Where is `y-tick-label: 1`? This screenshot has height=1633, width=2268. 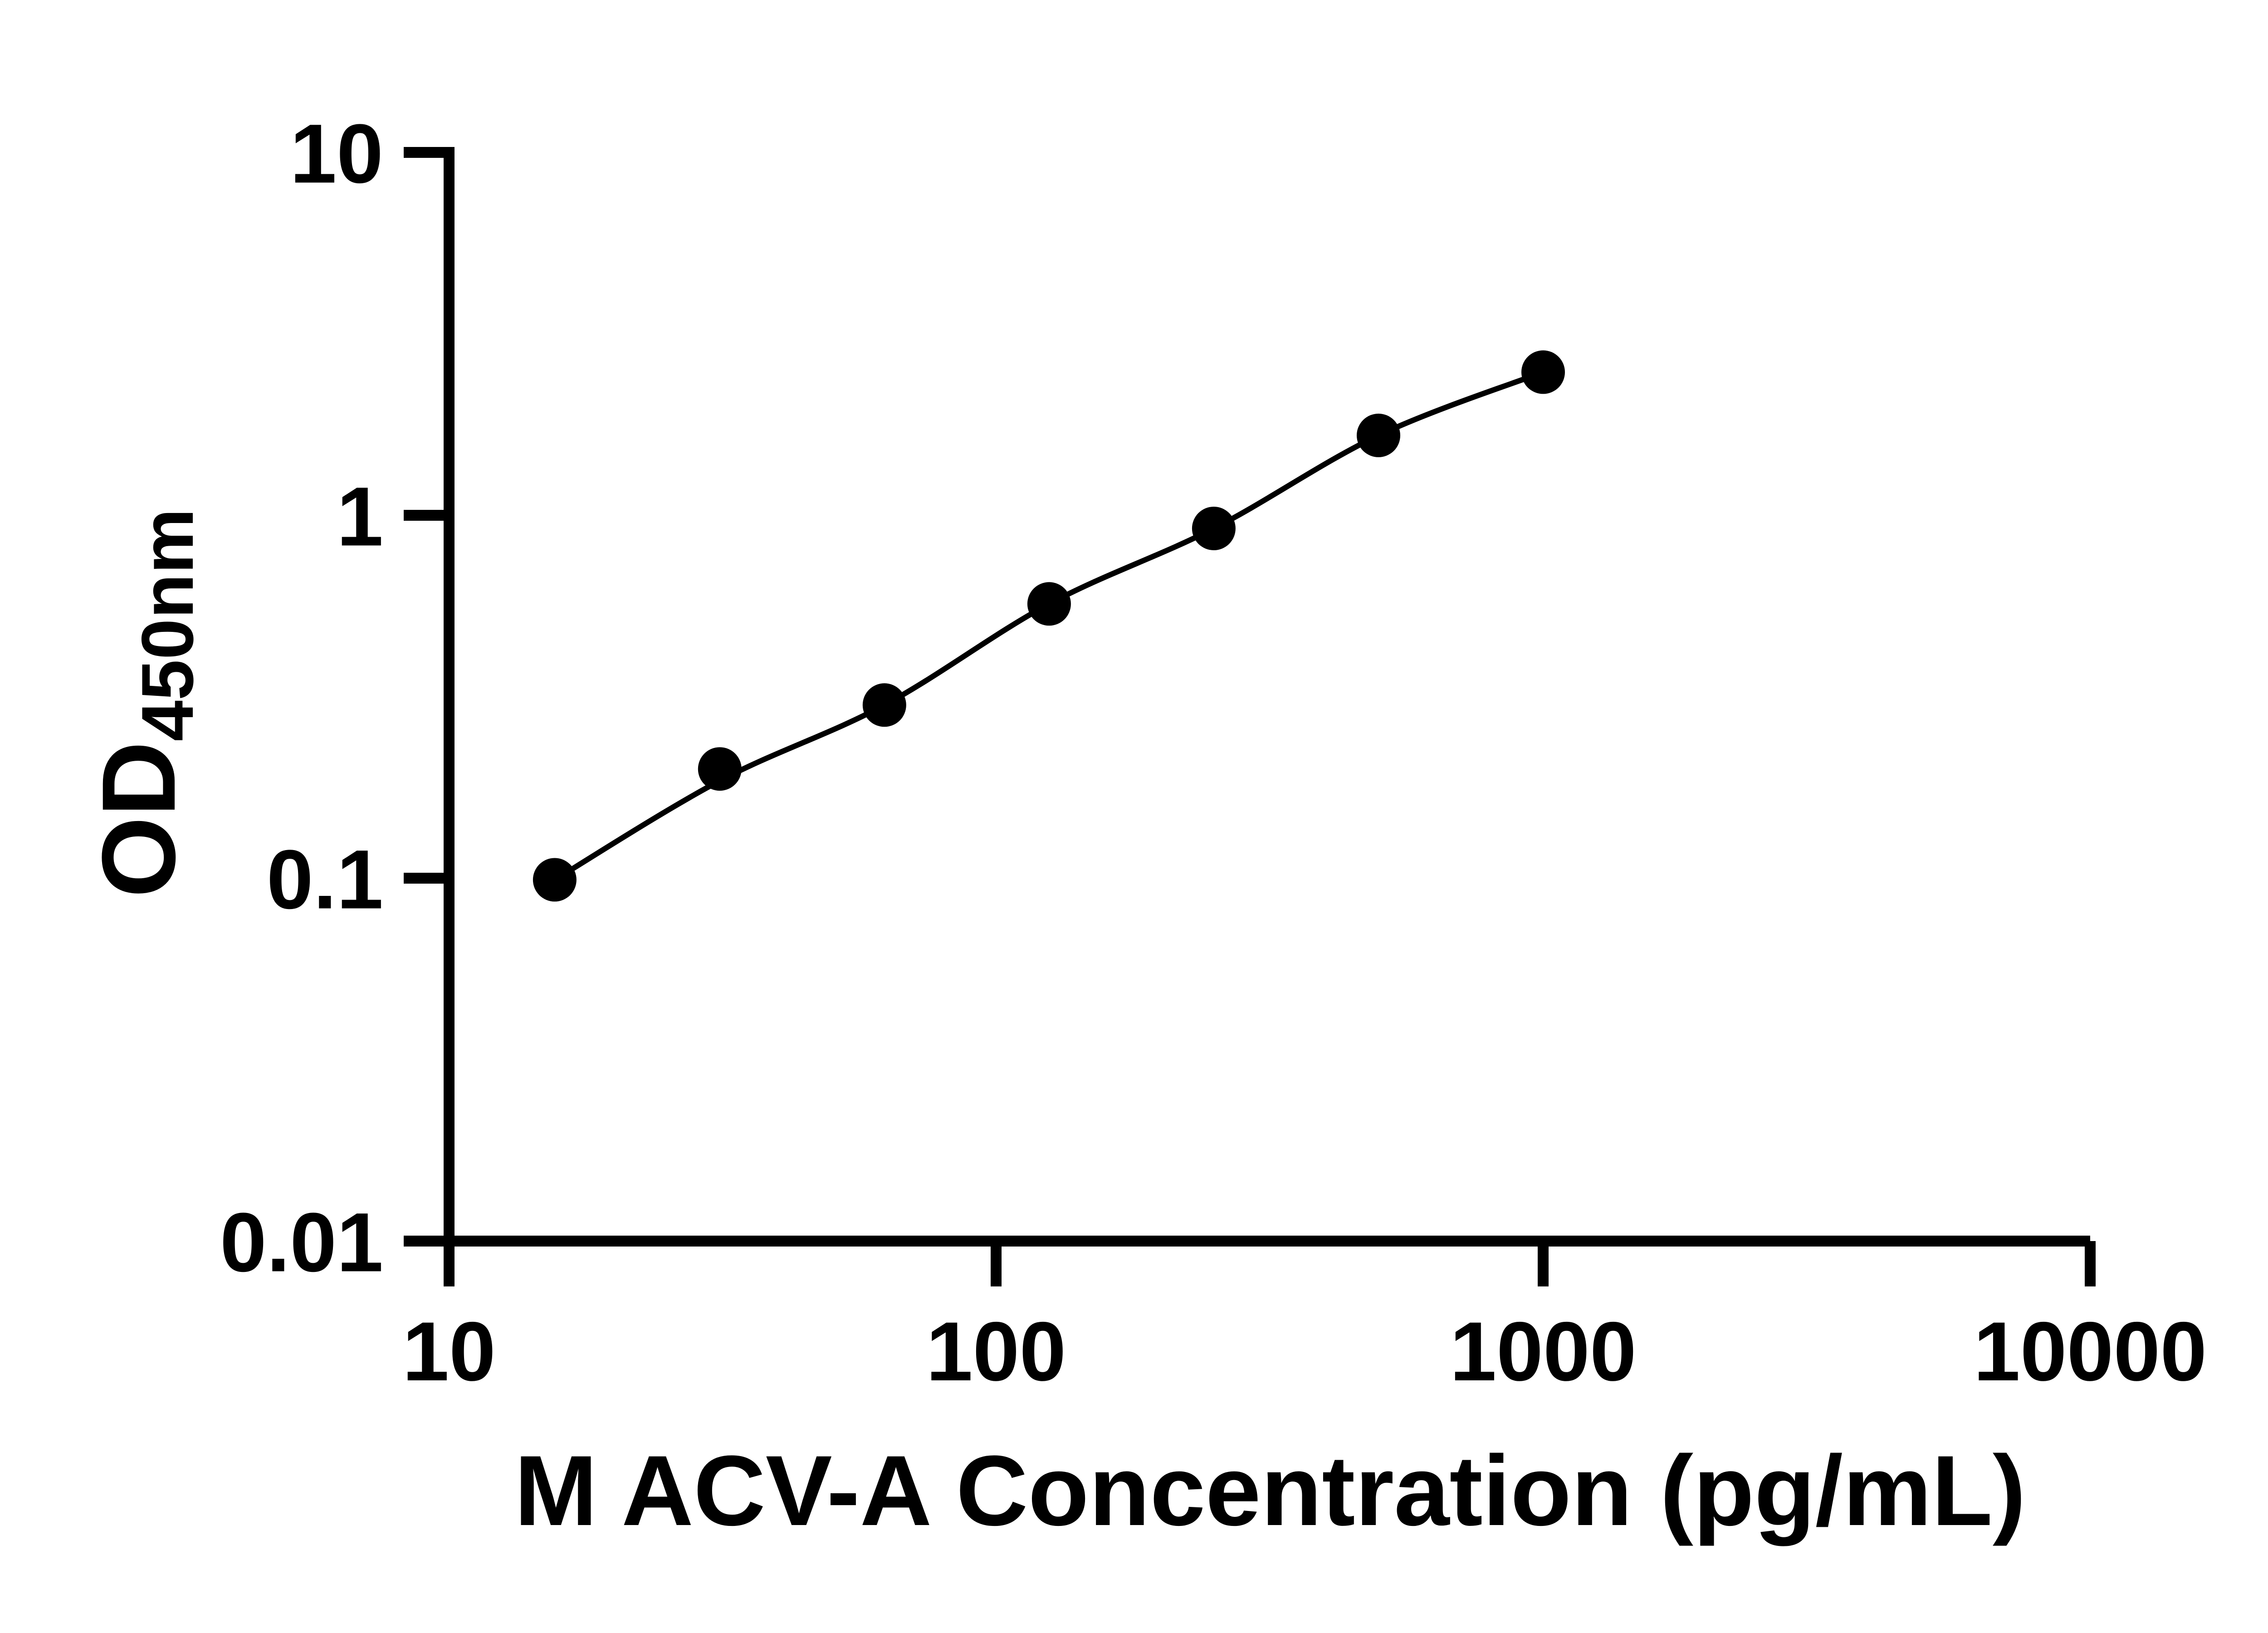 y-tick-label: 1 is located at coordinates (360, 517).